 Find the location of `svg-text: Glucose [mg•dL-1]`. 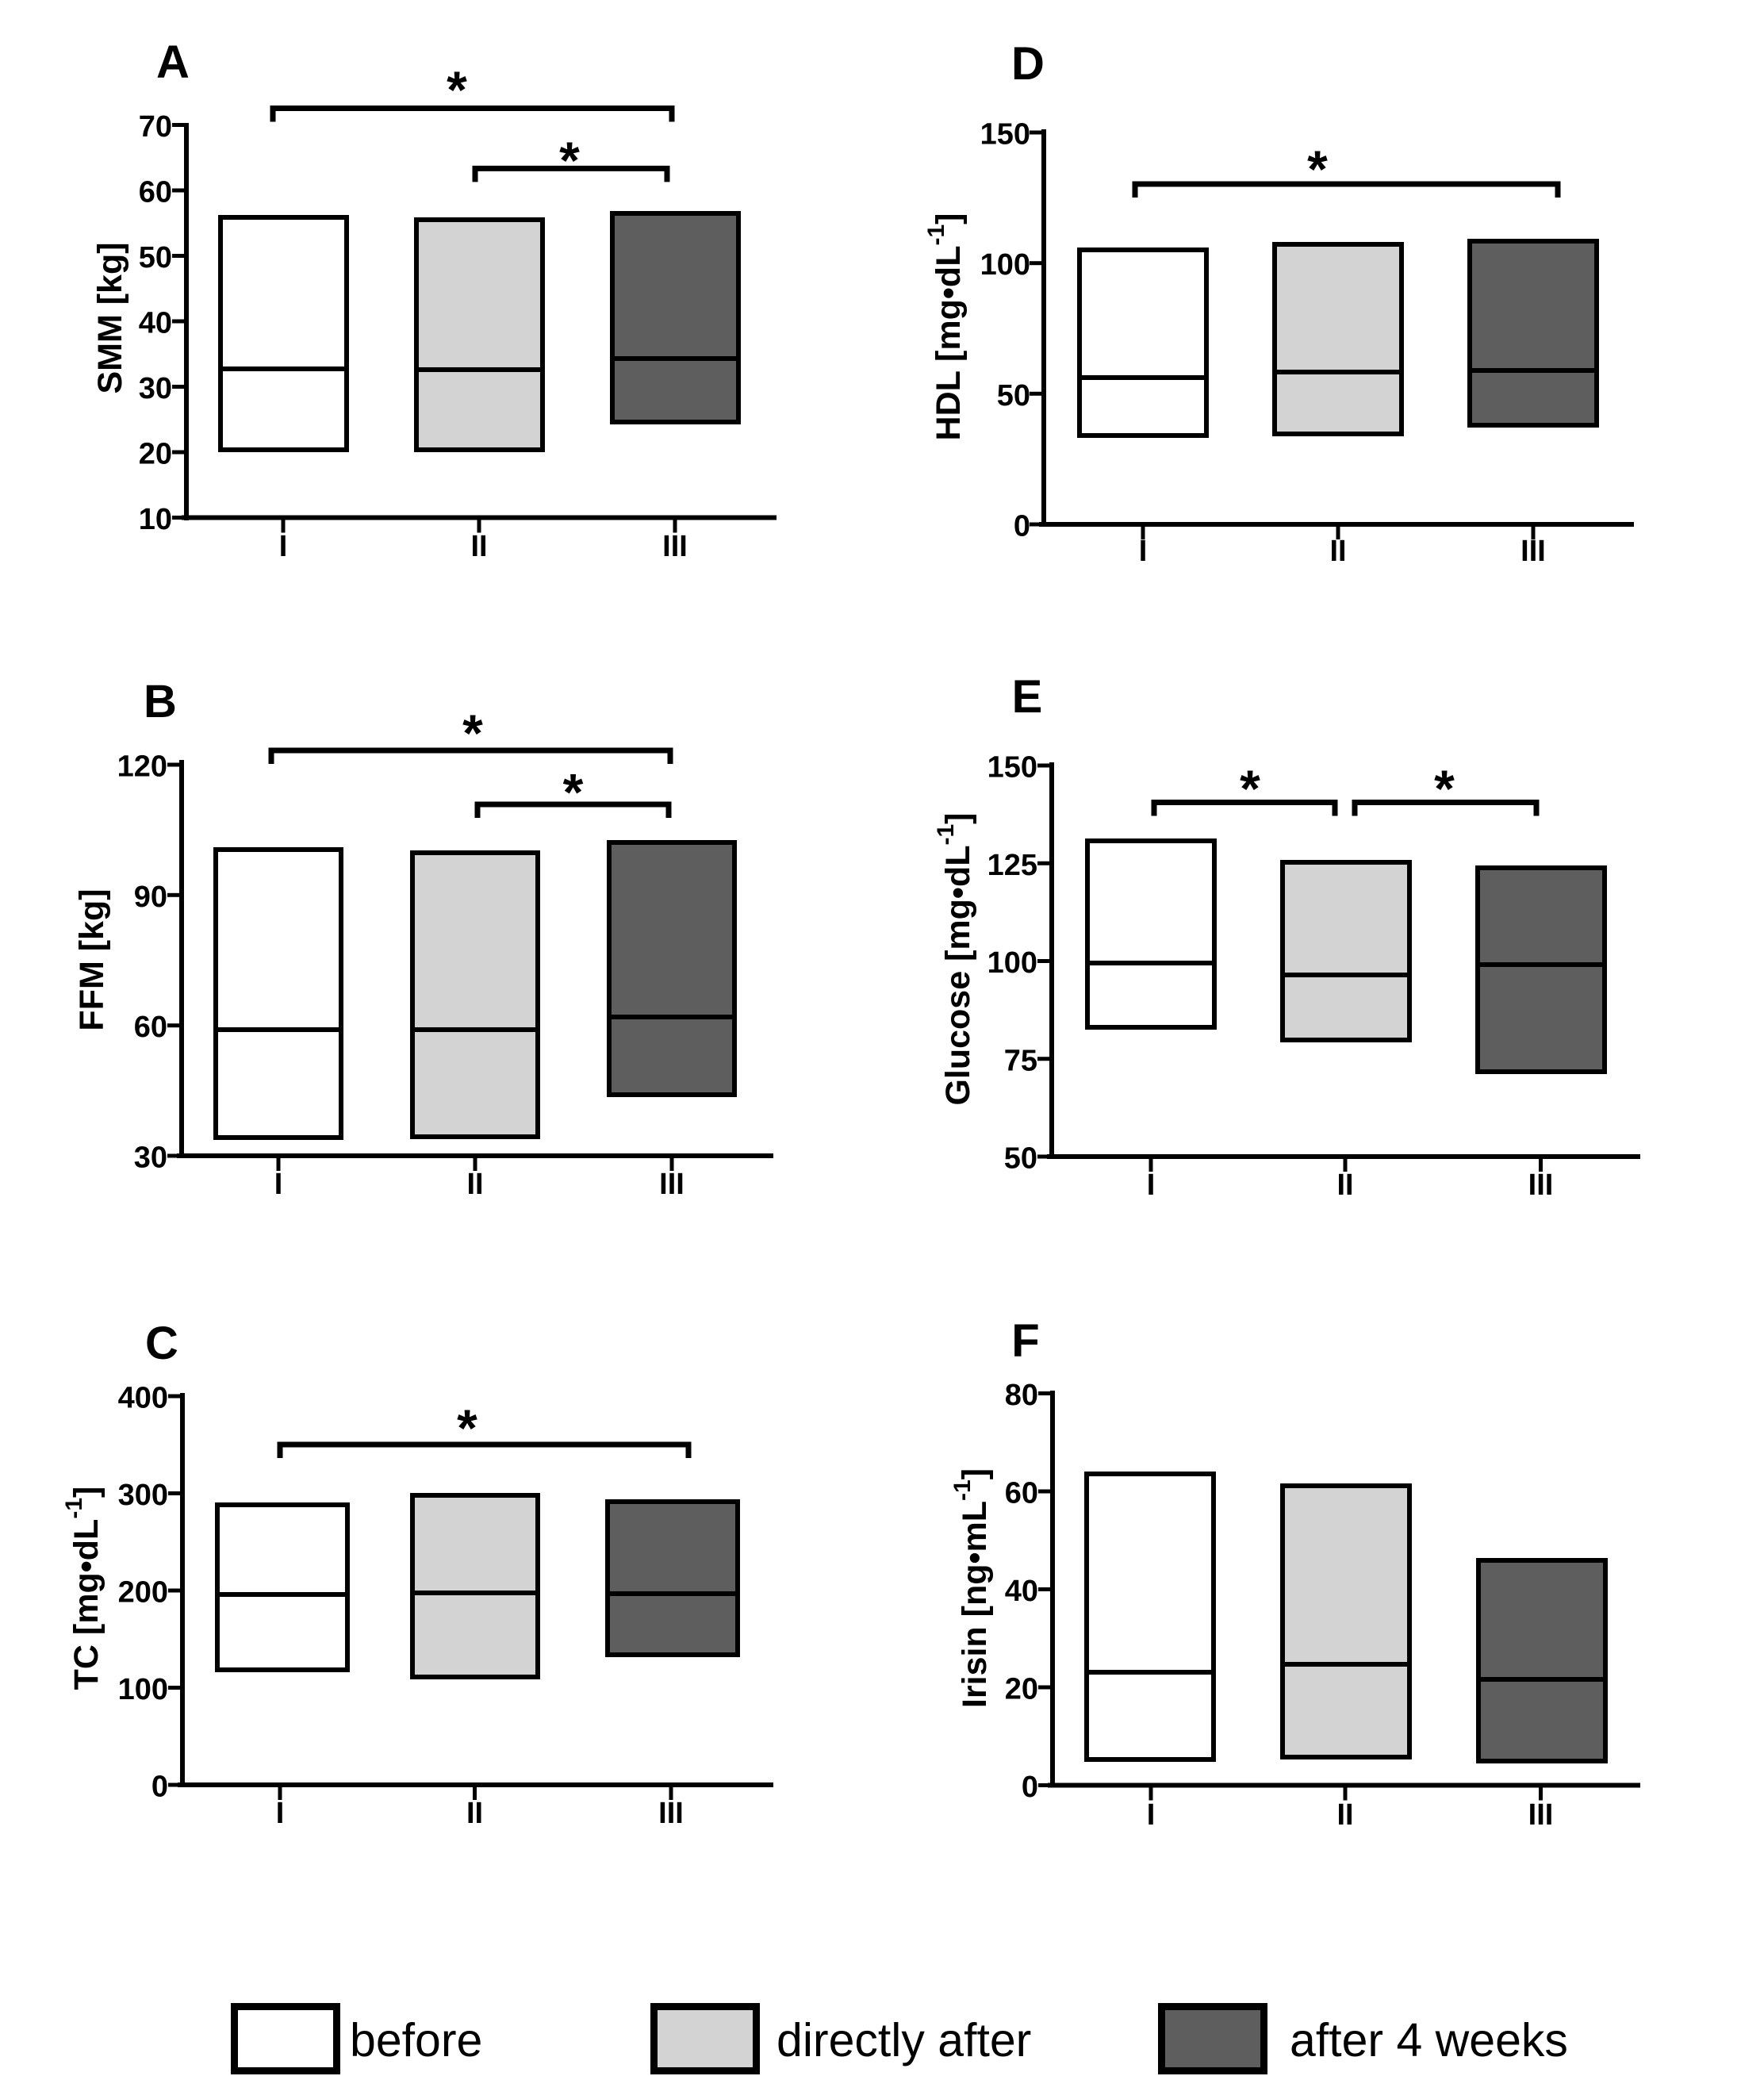

svg-text: Glucose [mg•dL-1] is located at coordinates (955, 958).